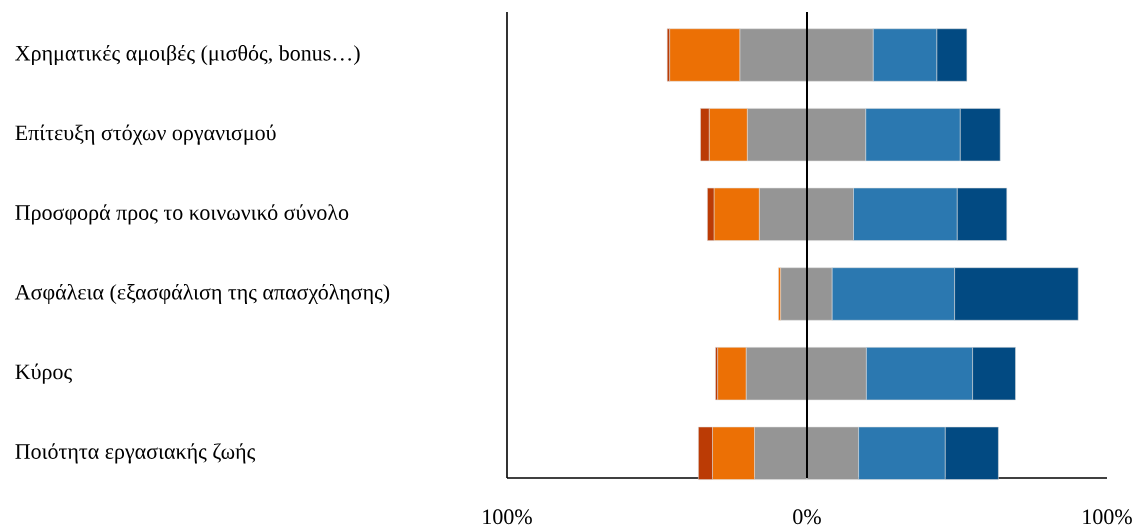  What do you see at coordinates (43, 373) in the screenshot?
I see `y-tick-label: Κύρος` at bounding box center [43, 373].